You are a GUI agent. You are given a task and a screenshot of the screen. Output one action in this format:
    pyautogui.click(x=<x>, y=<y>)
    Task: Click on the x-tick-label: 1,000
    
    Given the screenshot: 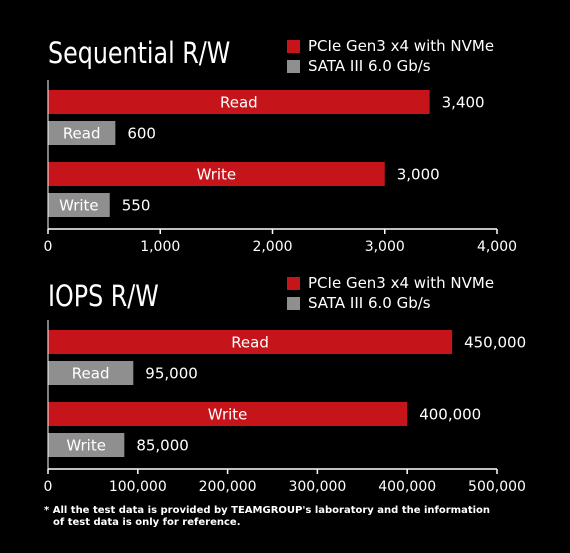 What is the action you would take?
    pyautogui.click(x=160, y=247)
    